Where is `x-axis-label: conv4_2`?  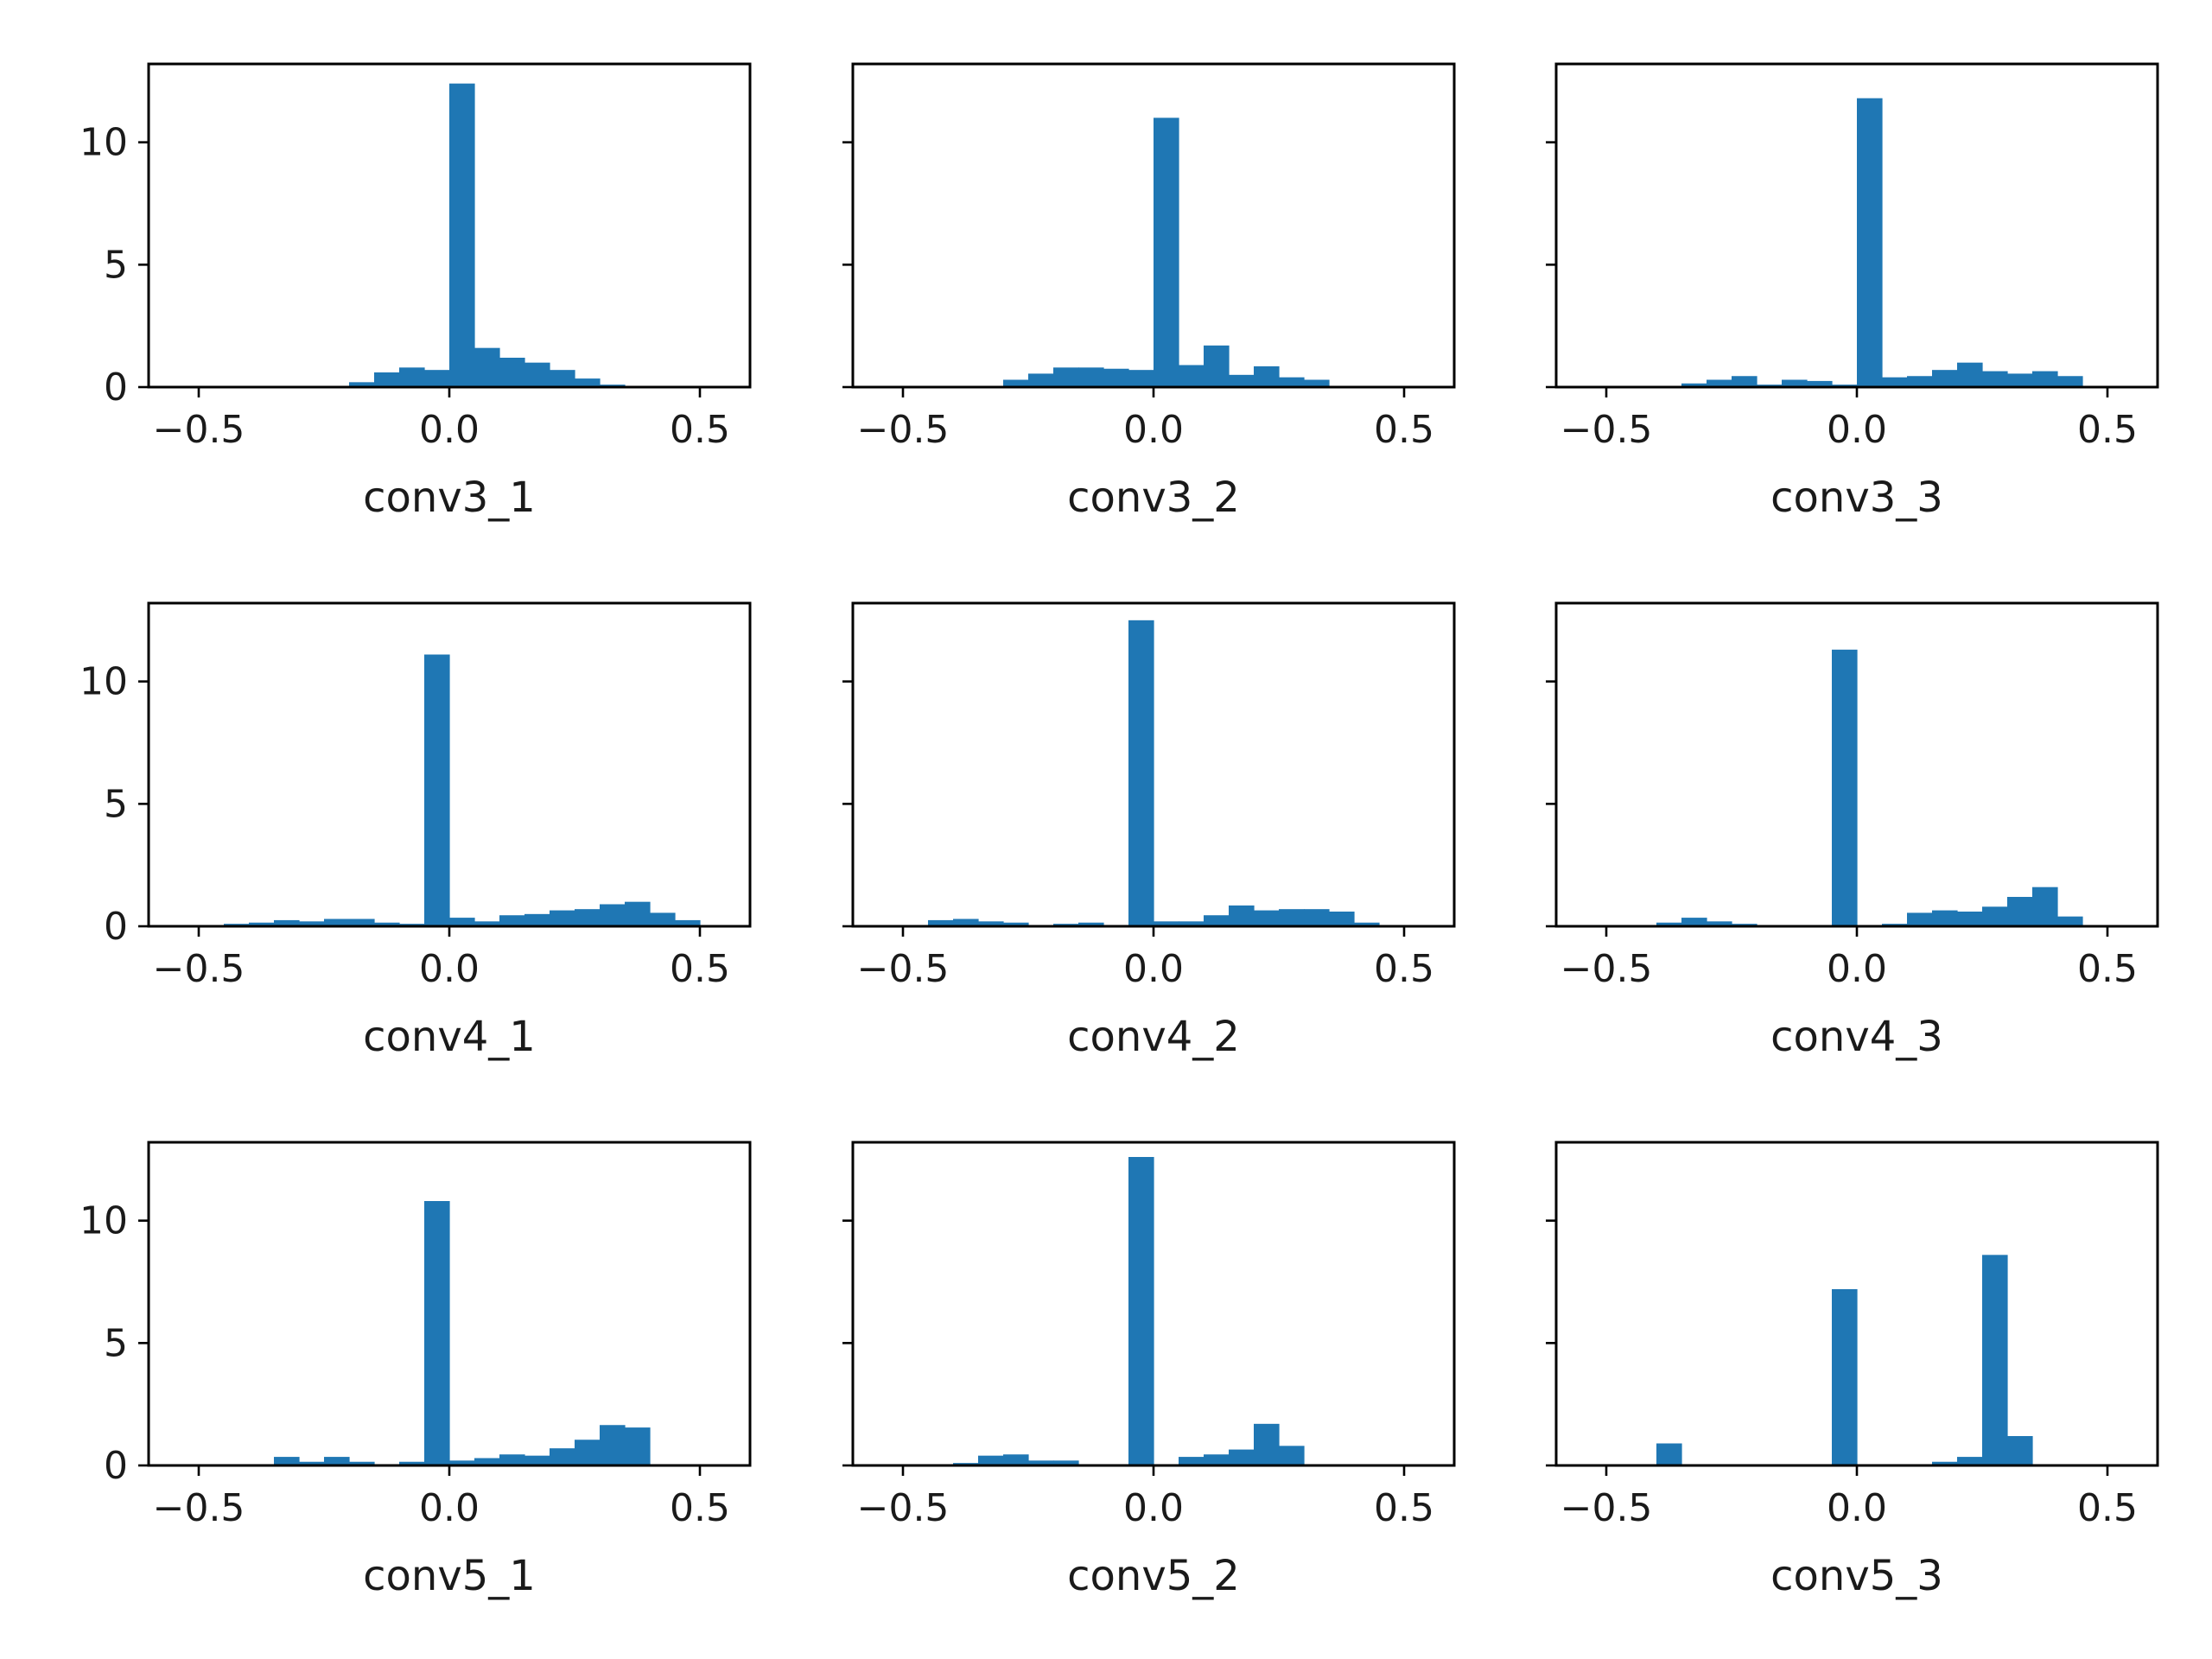
x-axis-label: conv4_2 is located at coordinates (1153, 1037).